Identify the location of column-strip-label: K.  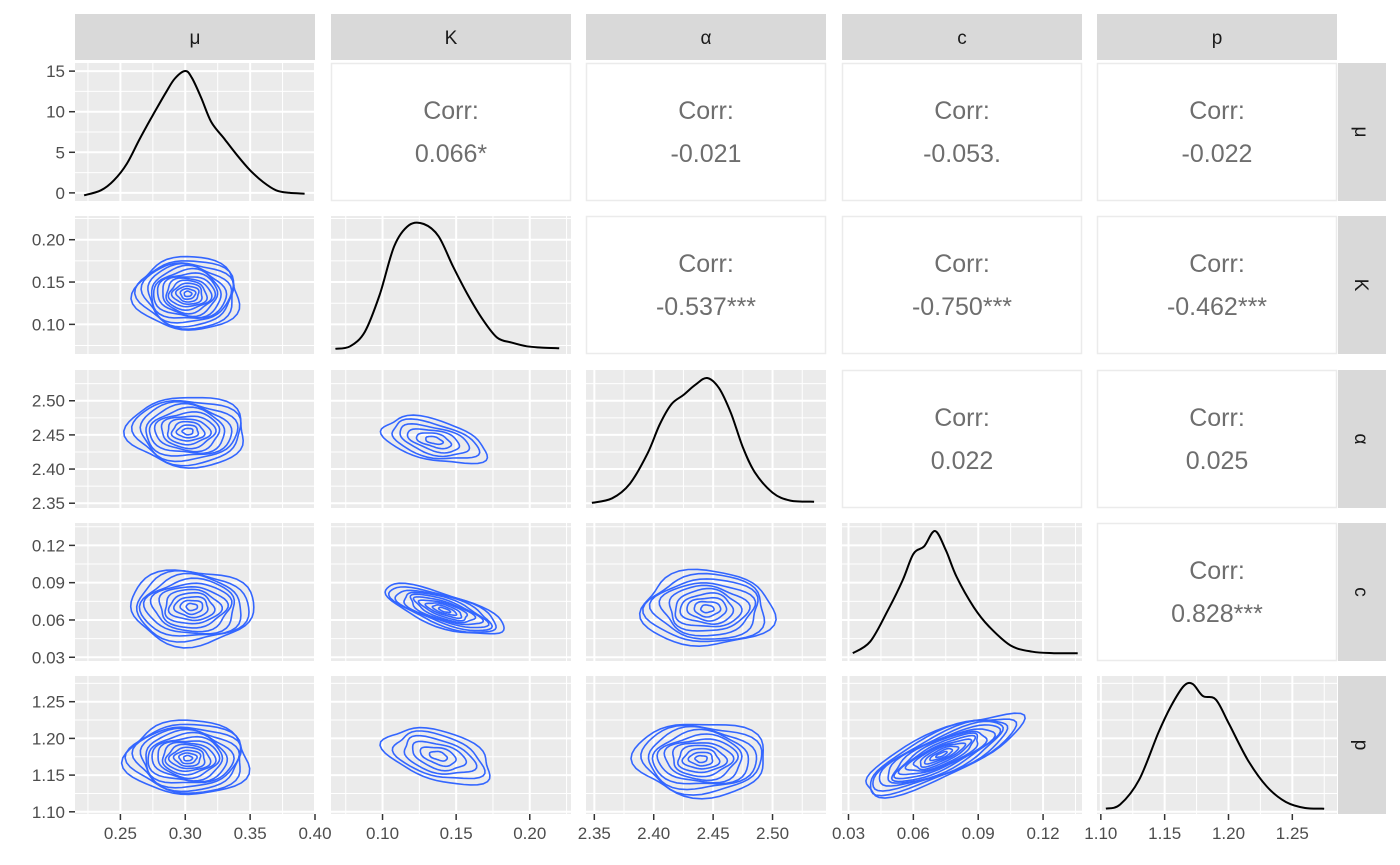
(451, 38).